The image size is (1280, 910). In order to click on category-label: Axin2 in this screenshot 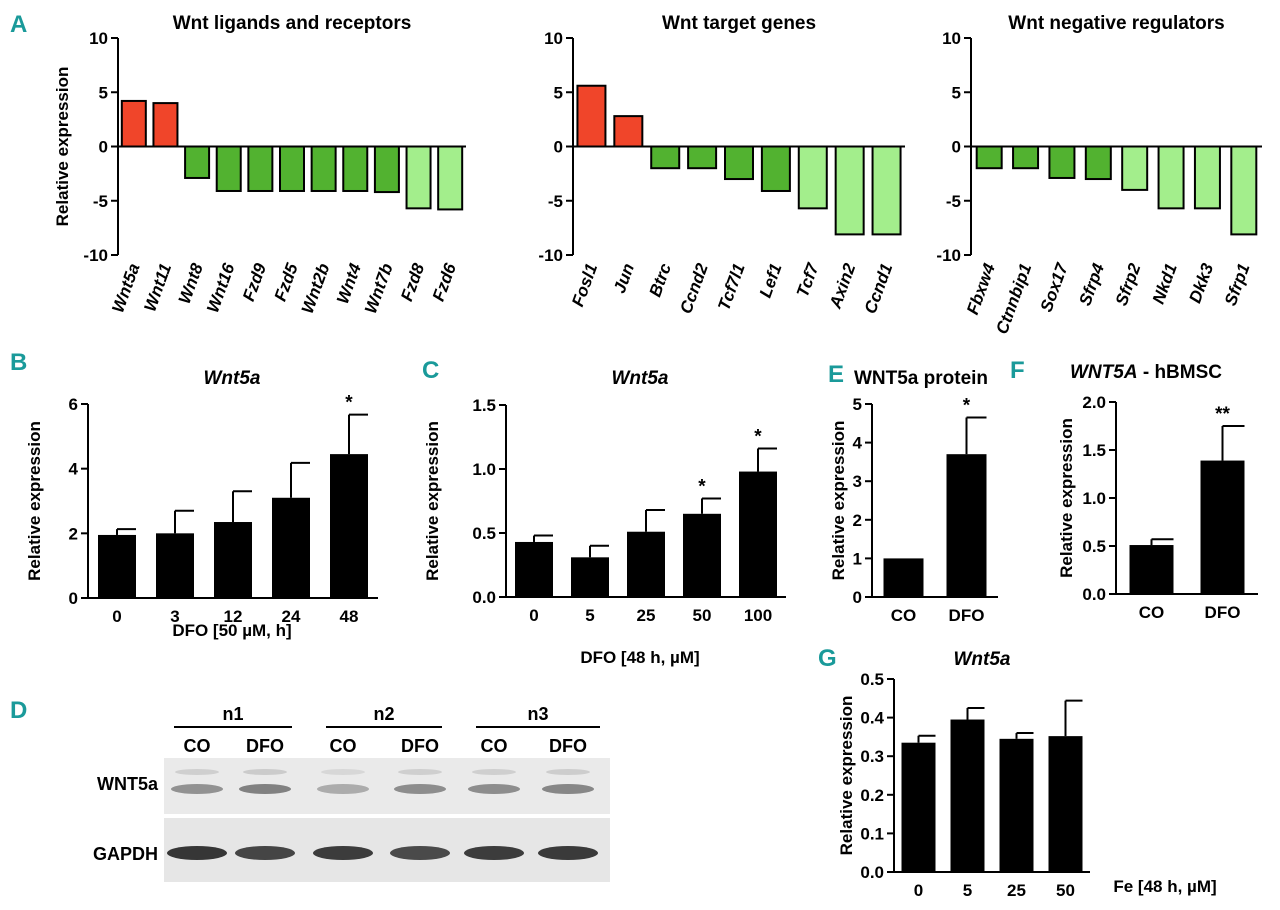, I will do `click(842, 285)`.